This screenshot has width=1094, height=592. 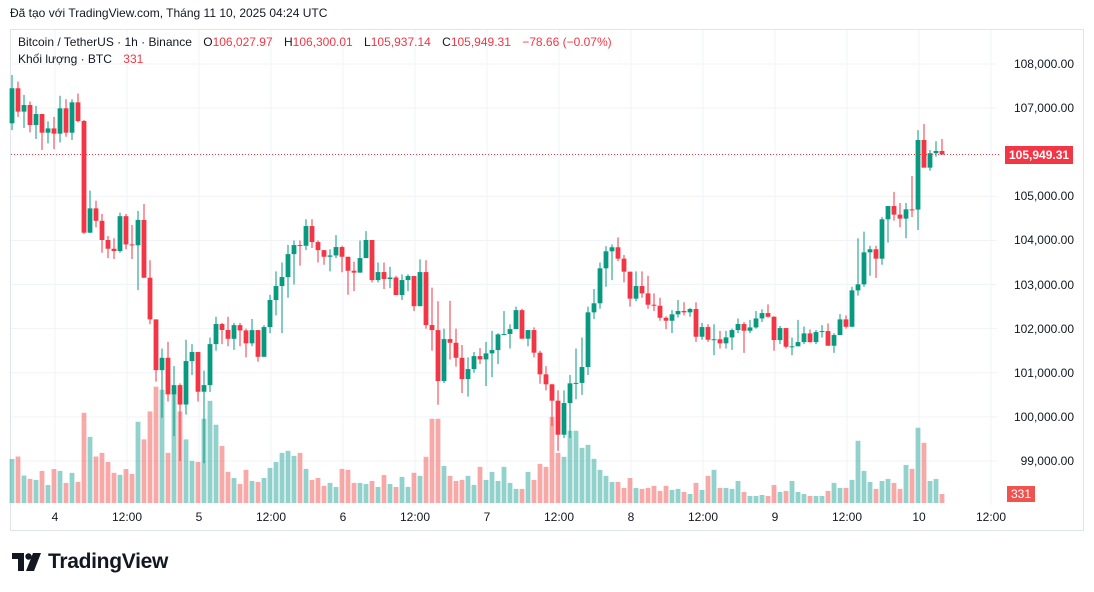 I want to click on volume-label: Khối lượng · BTC, so click(x=65, y=59).